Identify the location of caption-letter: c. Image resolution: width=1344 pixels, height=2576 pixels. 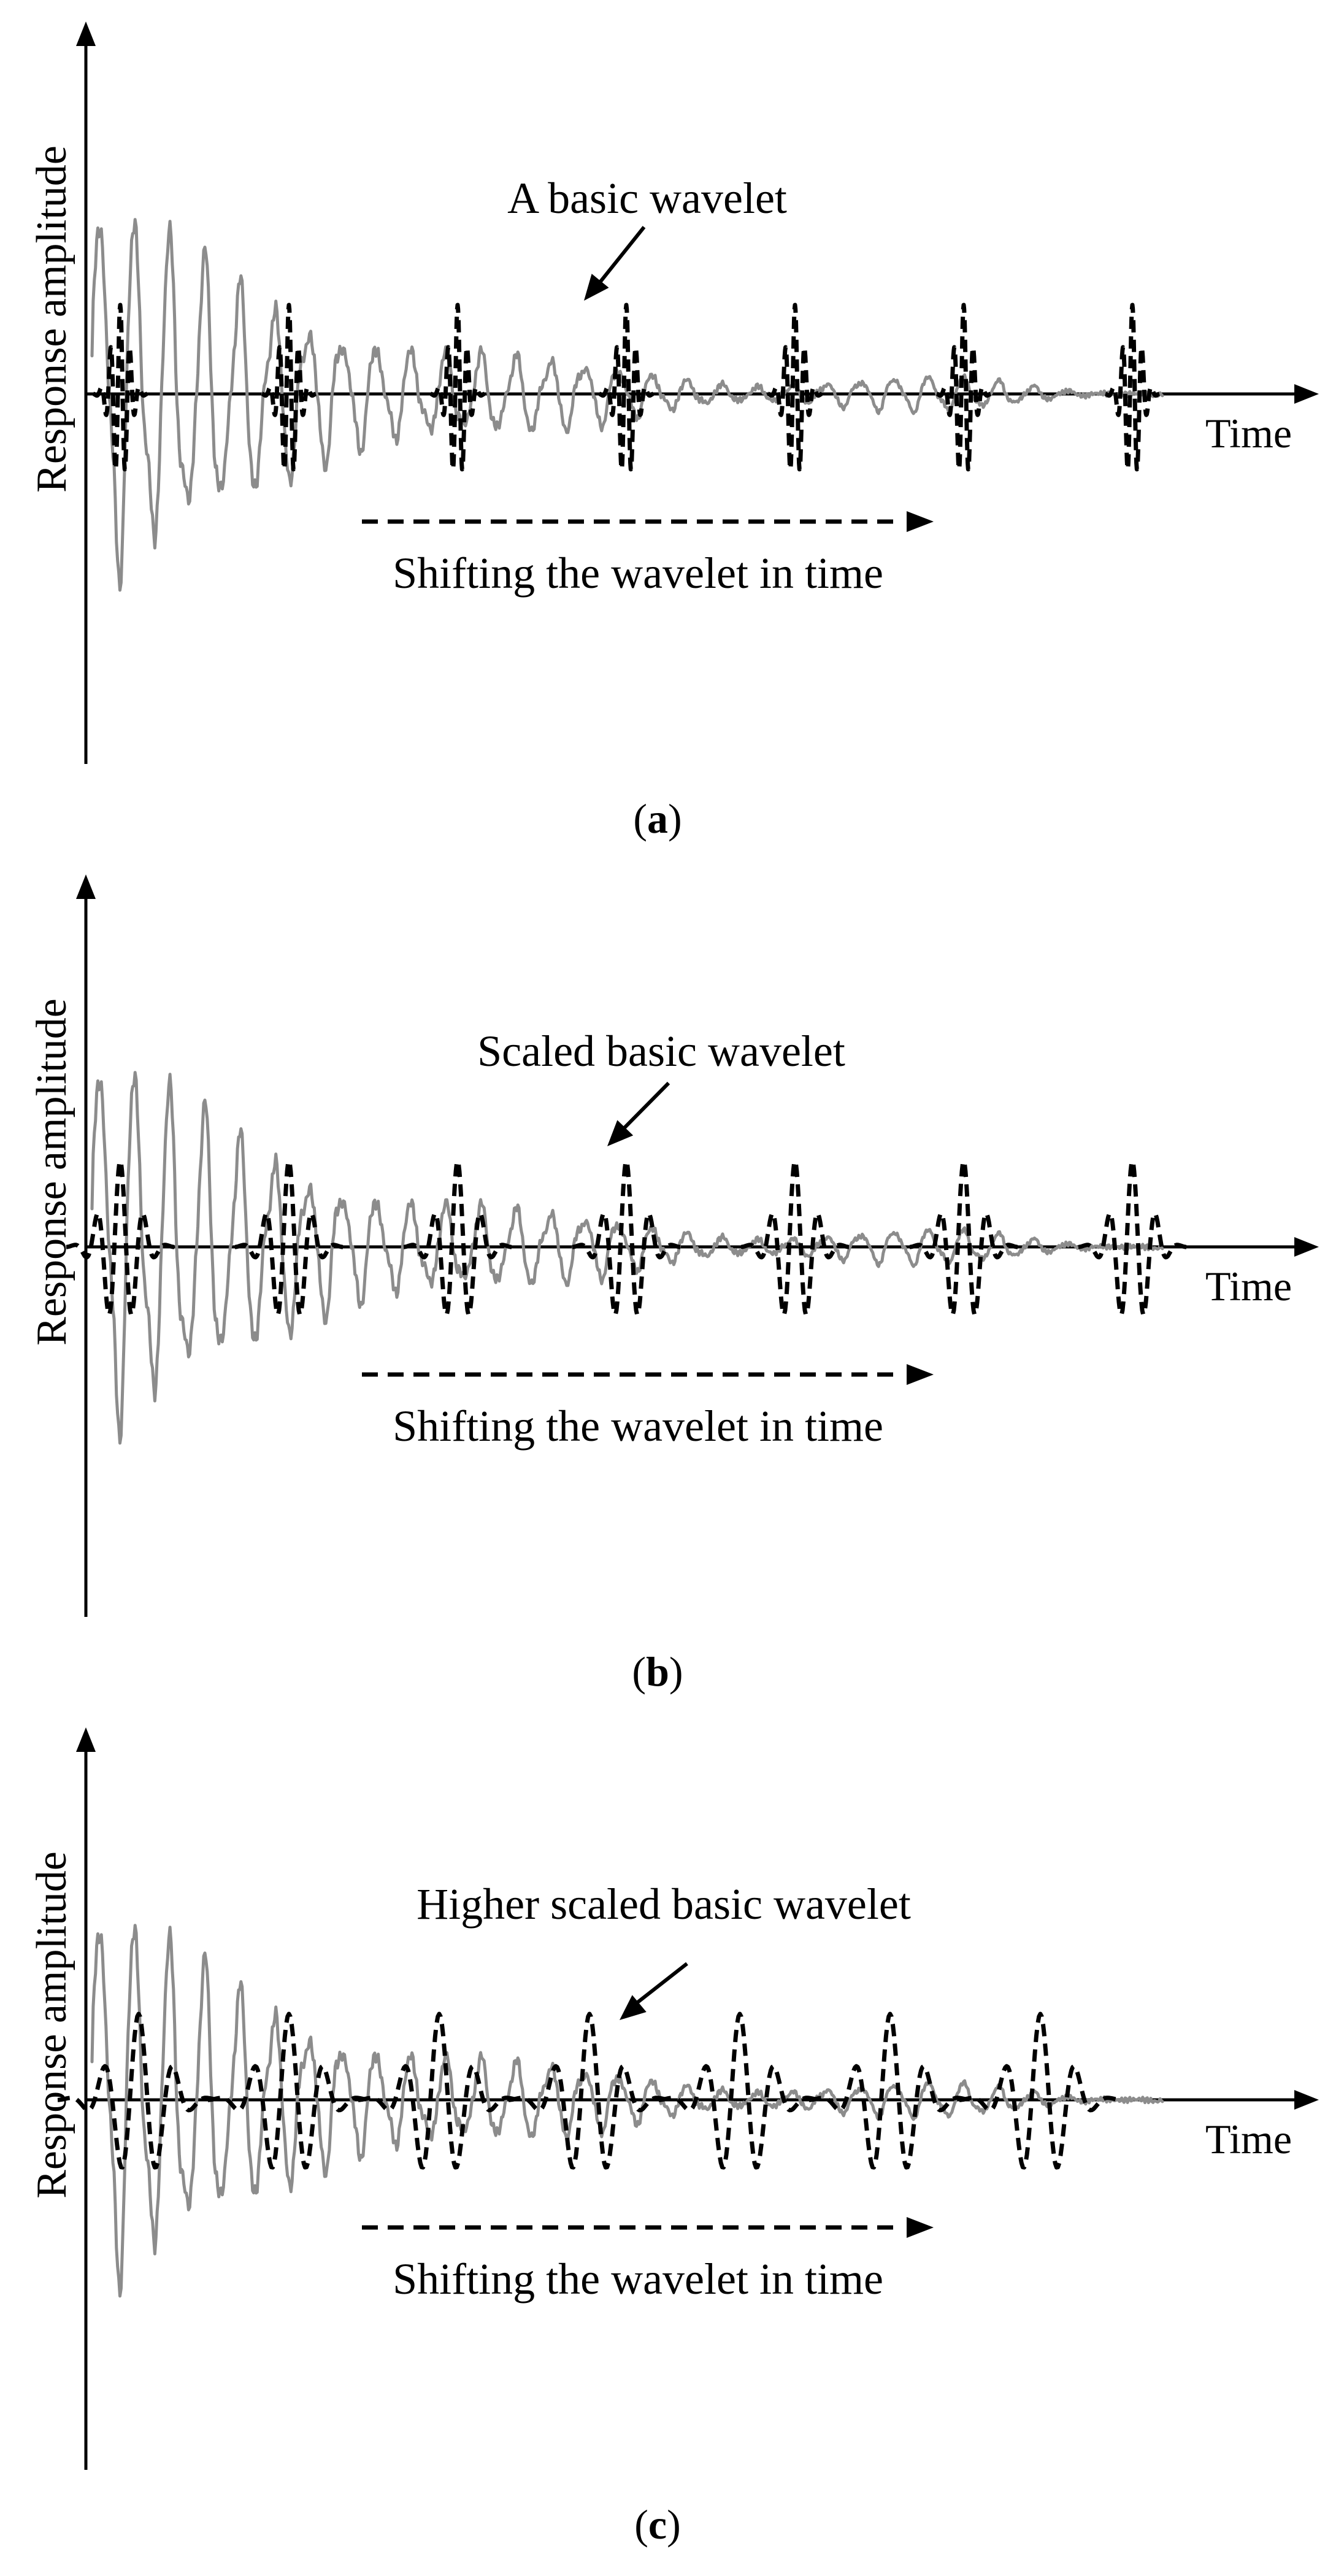
(657, 2524).